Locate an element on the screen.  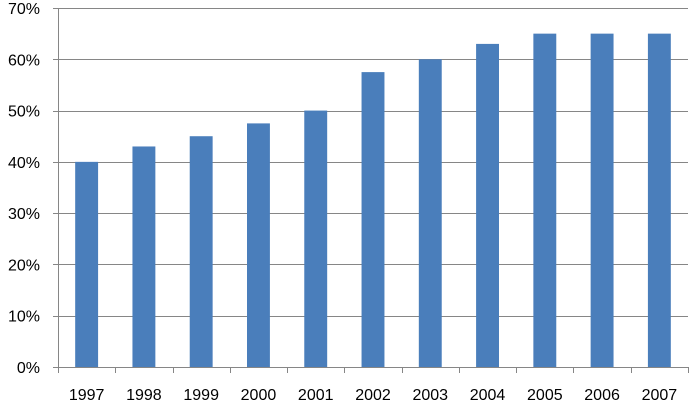
x-tick-label: 2000 is located at coordinates (259, 395).